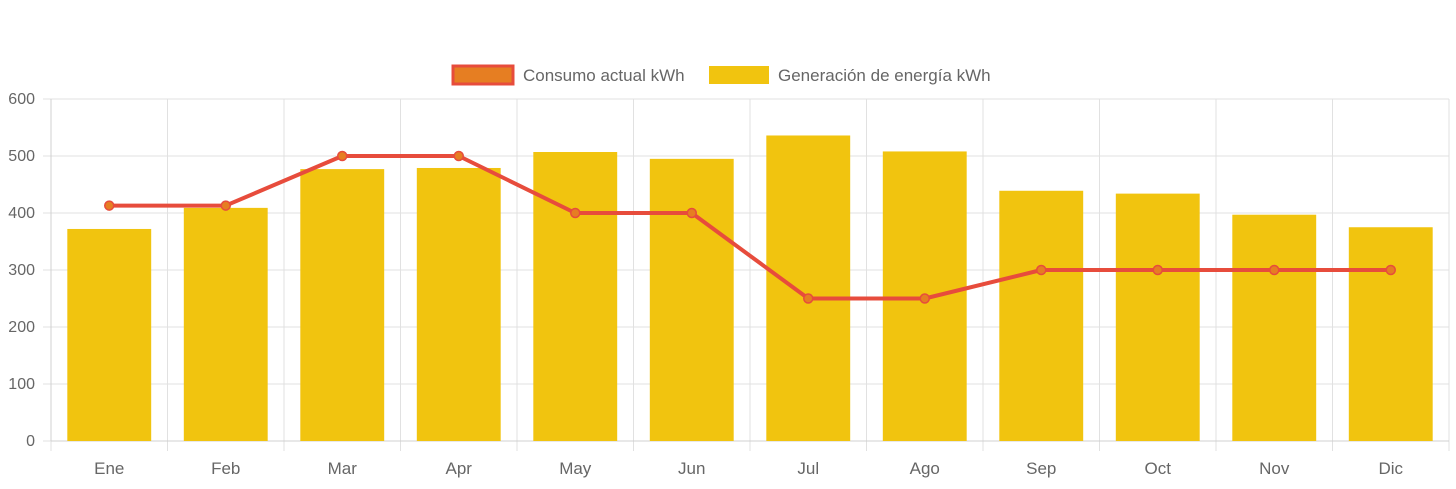 The width and height of the screenshot is (1456, 489). Describe the element at coordinates (604, 75) in the screenshot. I see `legend-label: Consumo actual kWh` at that location.